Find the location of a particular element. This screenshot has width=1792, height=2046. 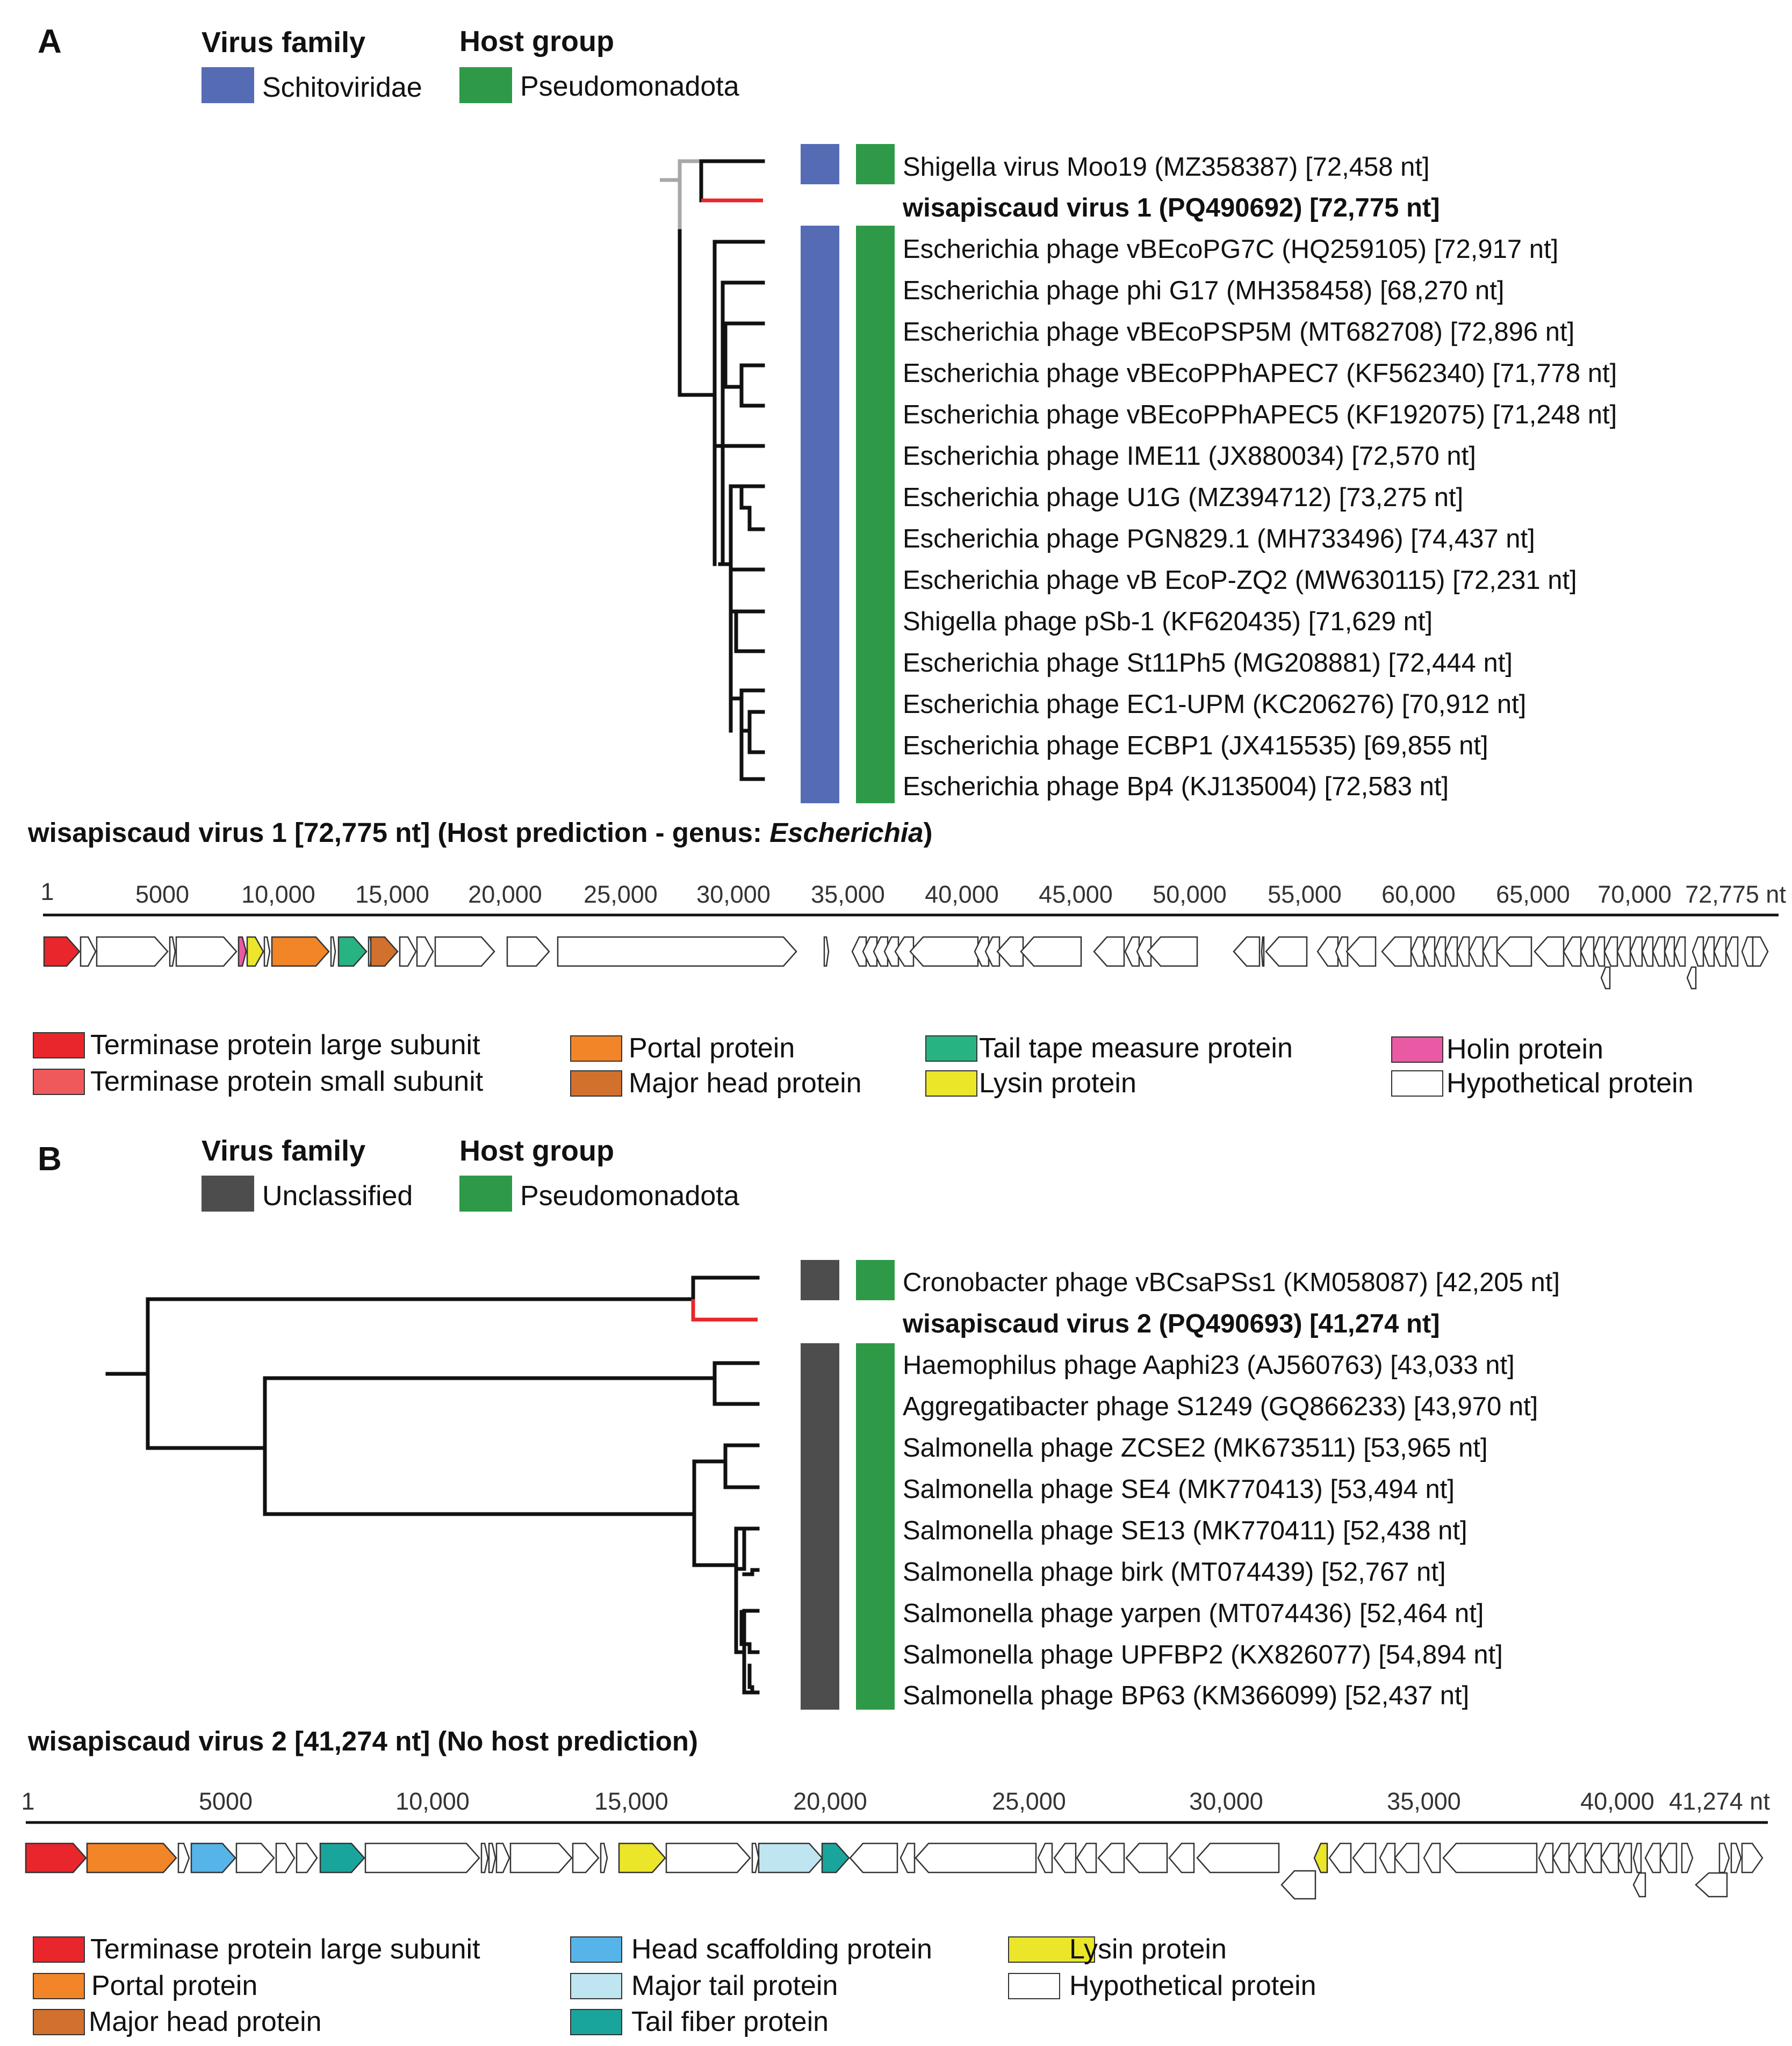

legend-label: Portal protein is located at coordinates (712, 1048).